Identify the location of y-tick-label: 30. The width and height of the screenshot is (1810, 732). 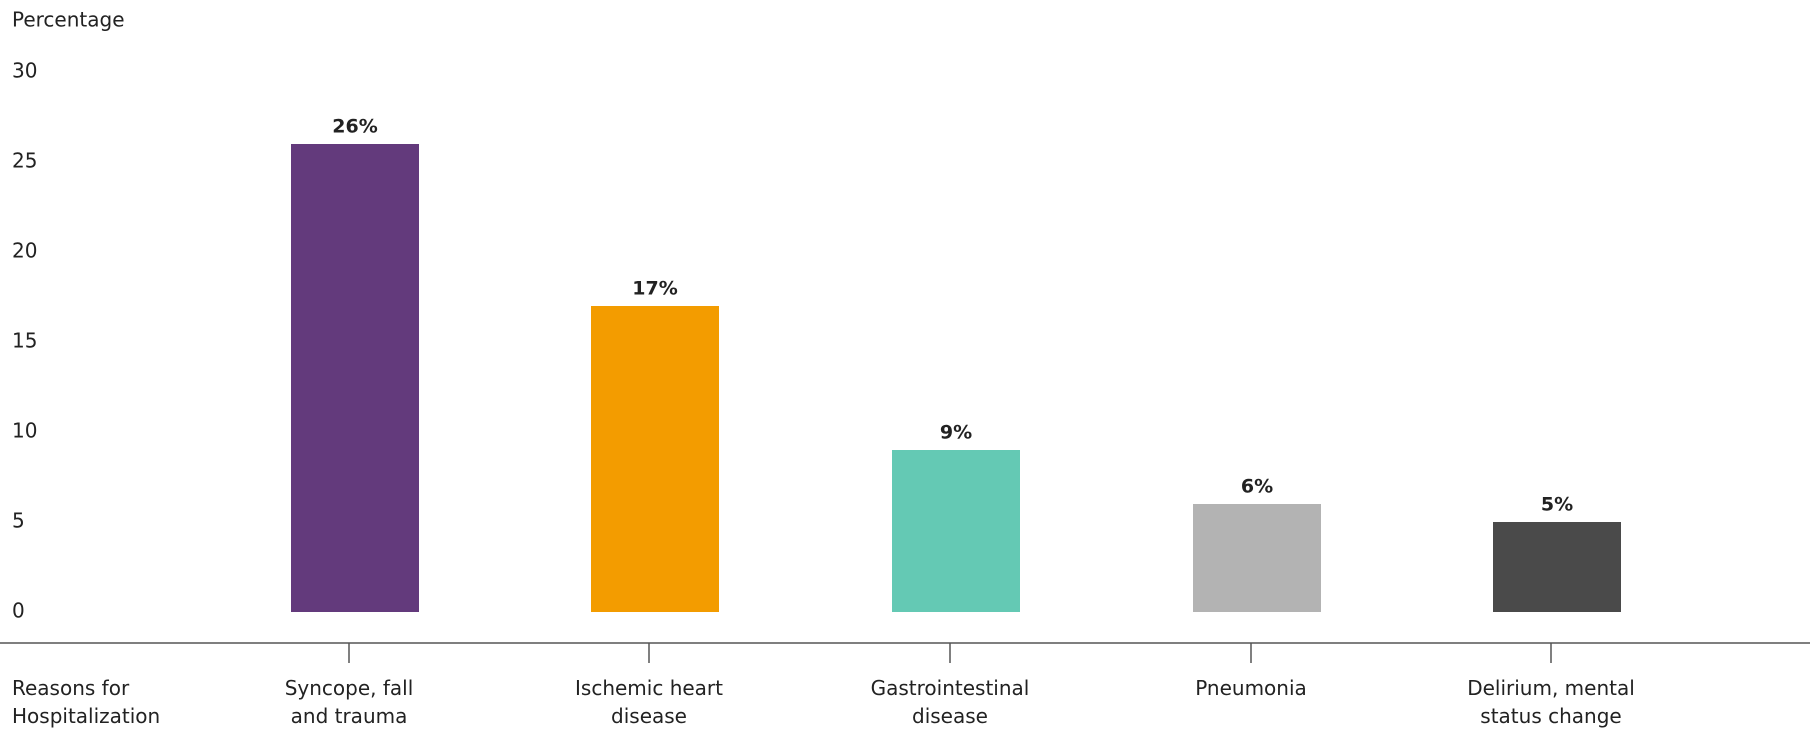
(24, 71).